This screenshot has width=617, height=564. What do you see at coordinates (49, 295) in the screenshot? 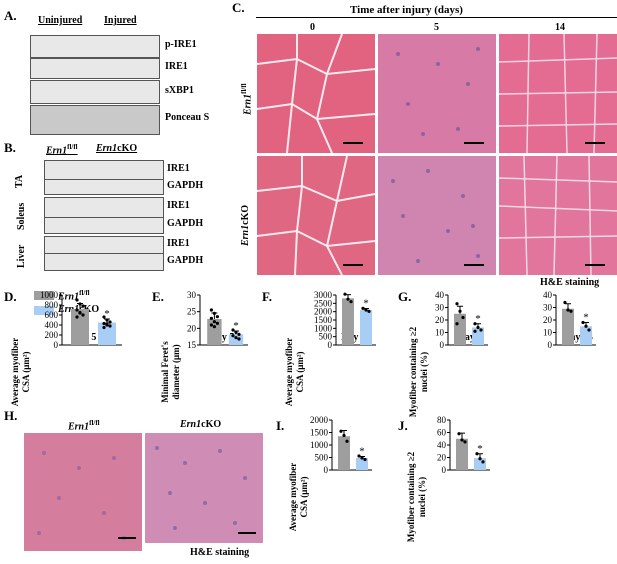
I see `tick-label-d: 1000` at bounding box center [49, 295].